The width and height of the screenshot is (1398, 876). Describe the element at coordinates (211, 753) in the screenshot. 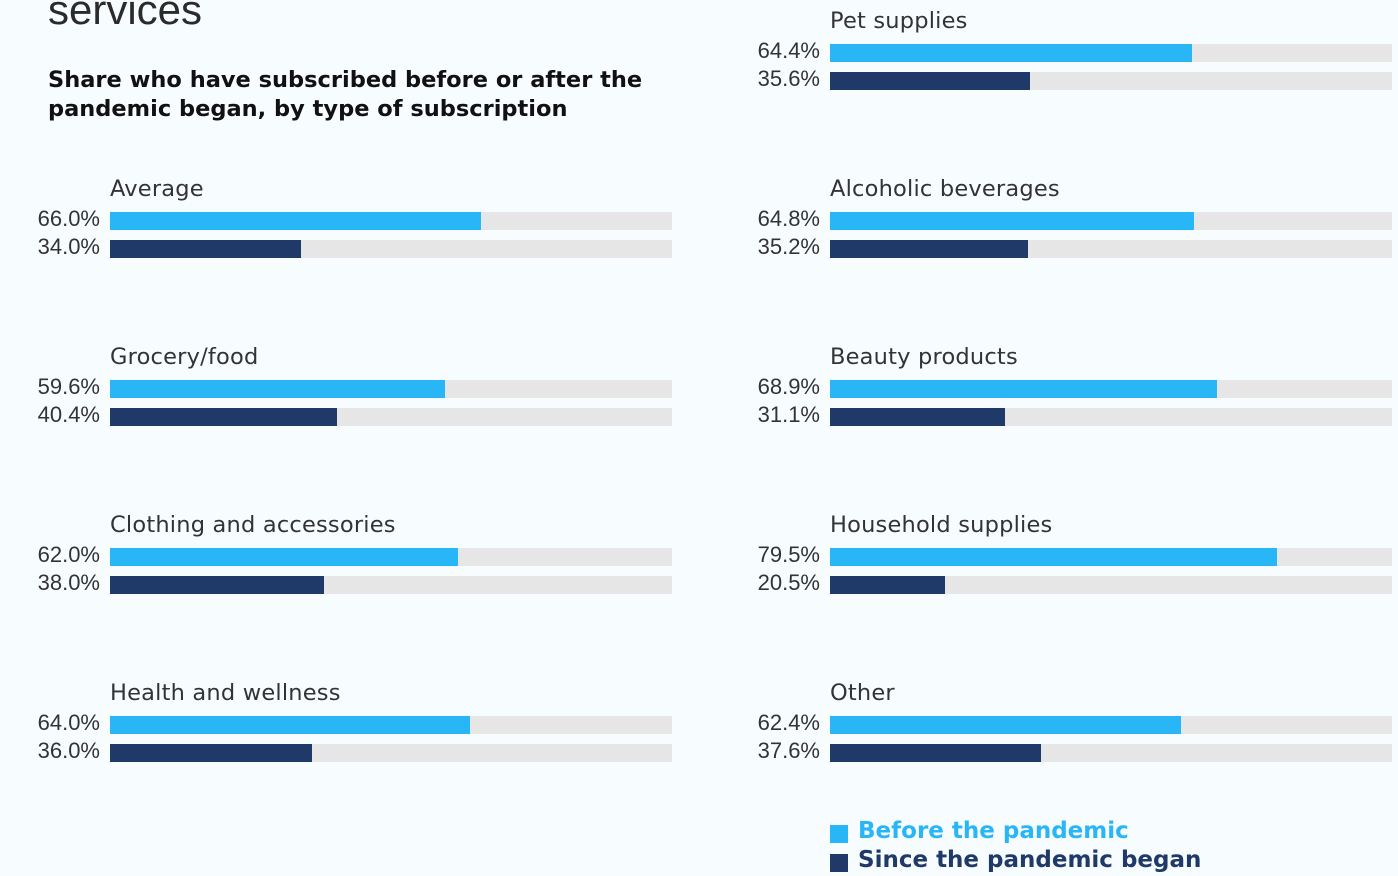

I see `bar-since-health-and-wellness` at that location.